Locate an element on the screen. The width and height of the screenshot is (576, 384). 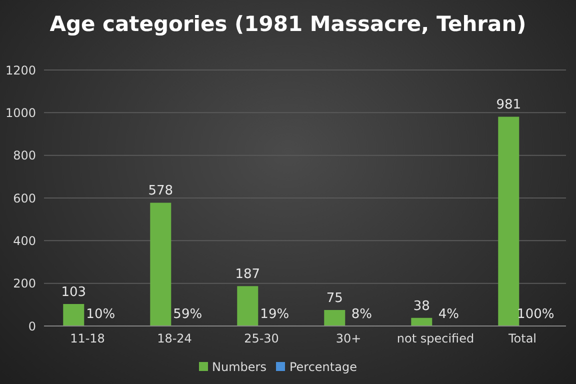
data-label: 59% is located at coordinates (187, 314).